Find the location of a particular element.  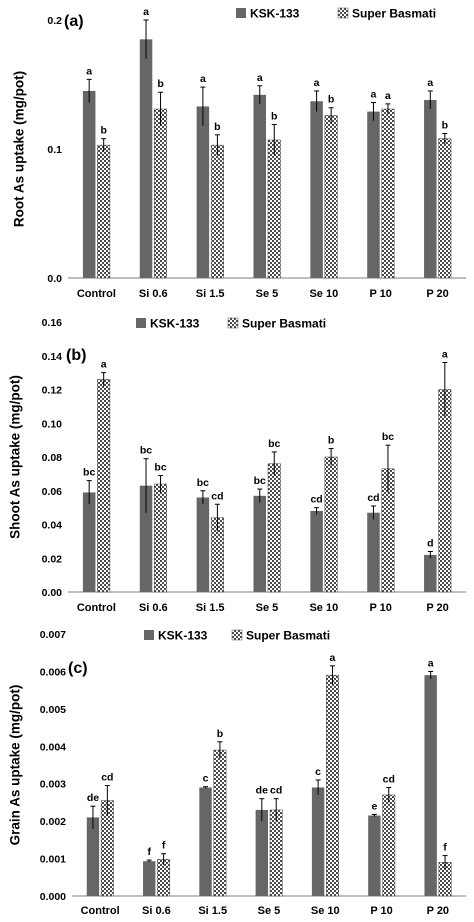

y-tick-label: 0.04 is located at coordinates (52, 526).